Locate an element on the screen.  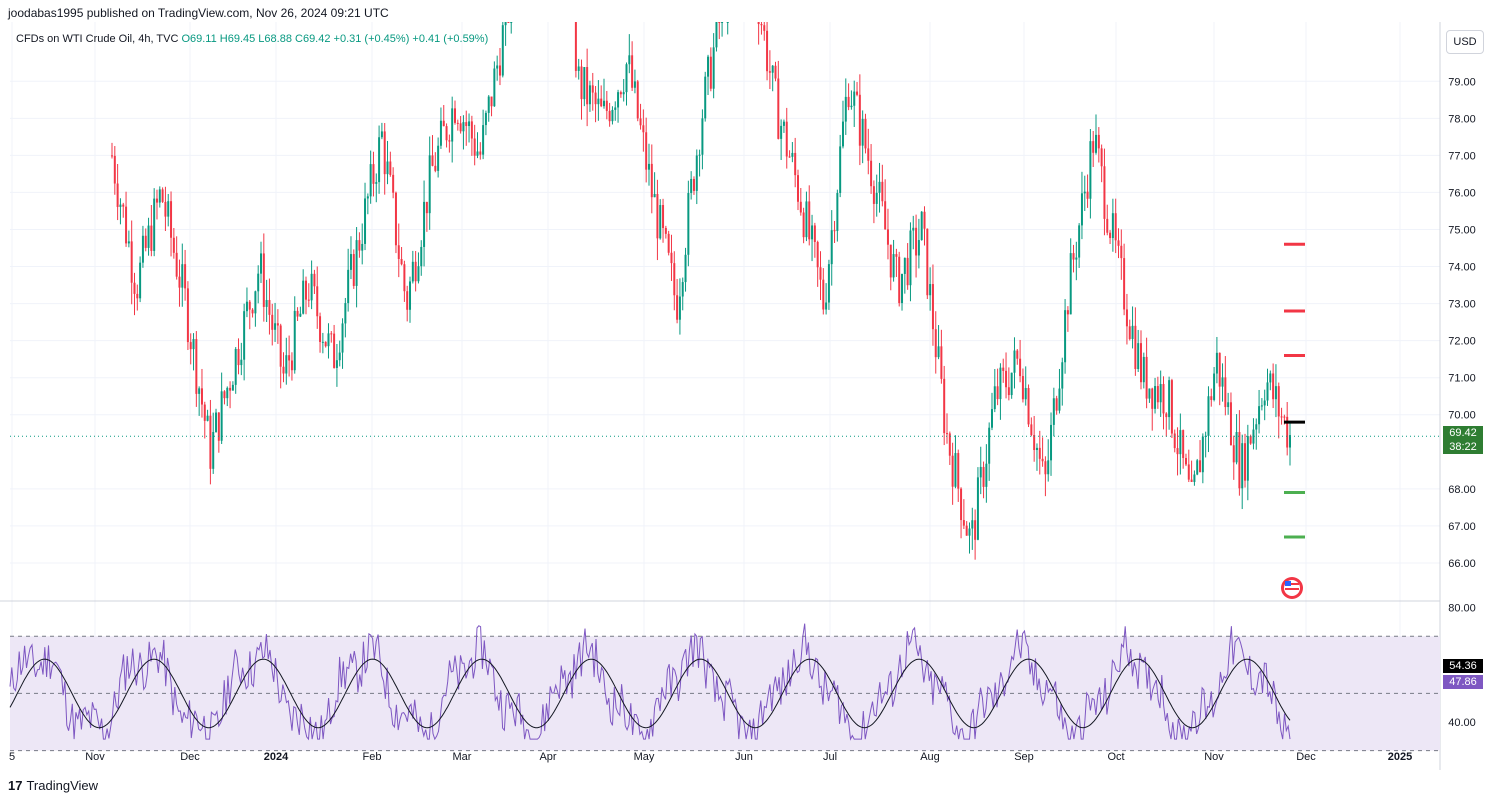
time-tick-label: 2025 is located at coordinates (1400, 757).